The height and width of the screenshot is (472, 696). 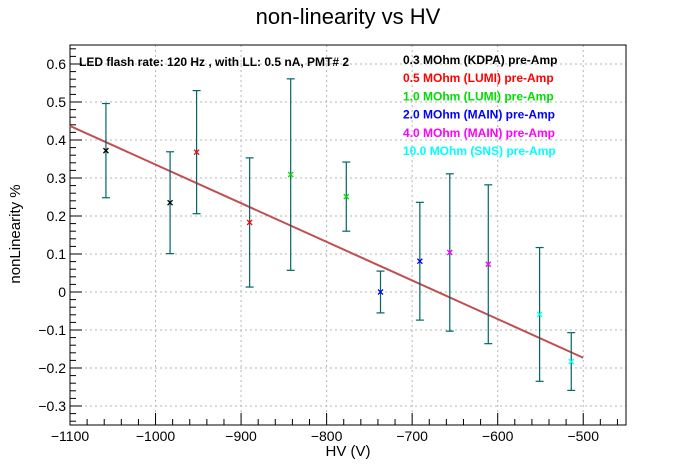 What do you see at coordinates (241, 436) in the screenshot?
I see `x-tick-label: −900` at bounding box center [241, 436].